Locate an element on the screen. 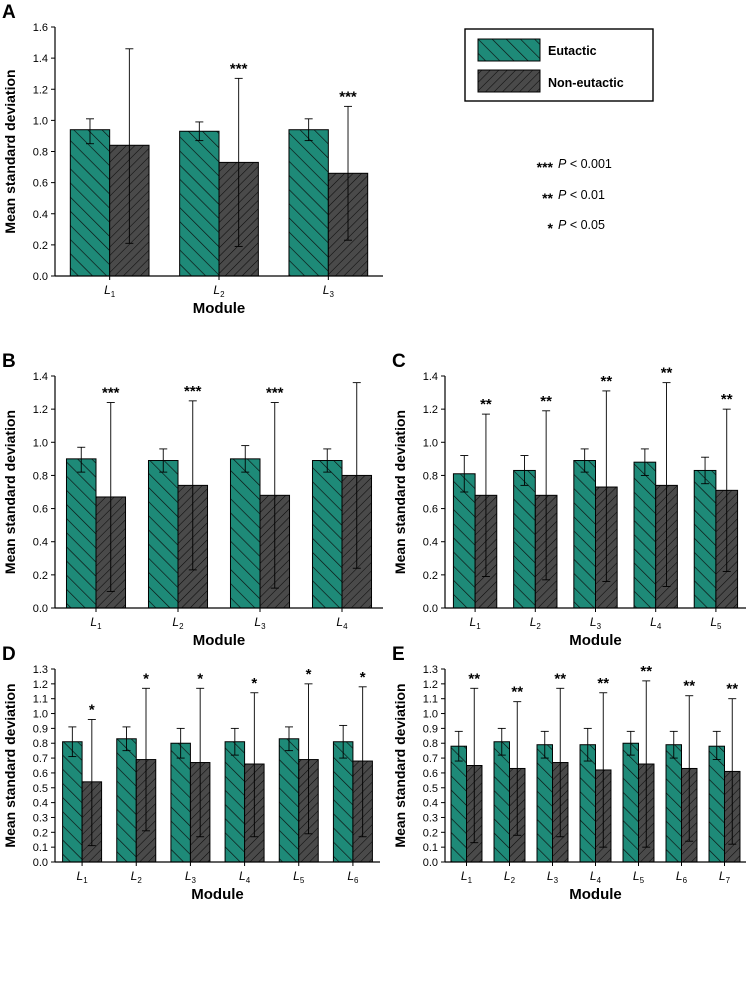 Image resolution: width=756 pixels, height=996 pixels. y-tick-label: 1.2 is located at coordinates (430, 410).